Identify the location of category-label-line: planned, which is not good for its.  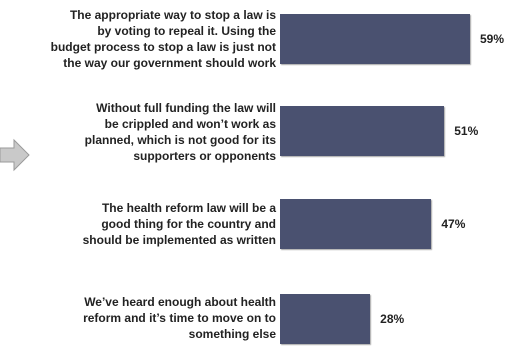
(180, 140).